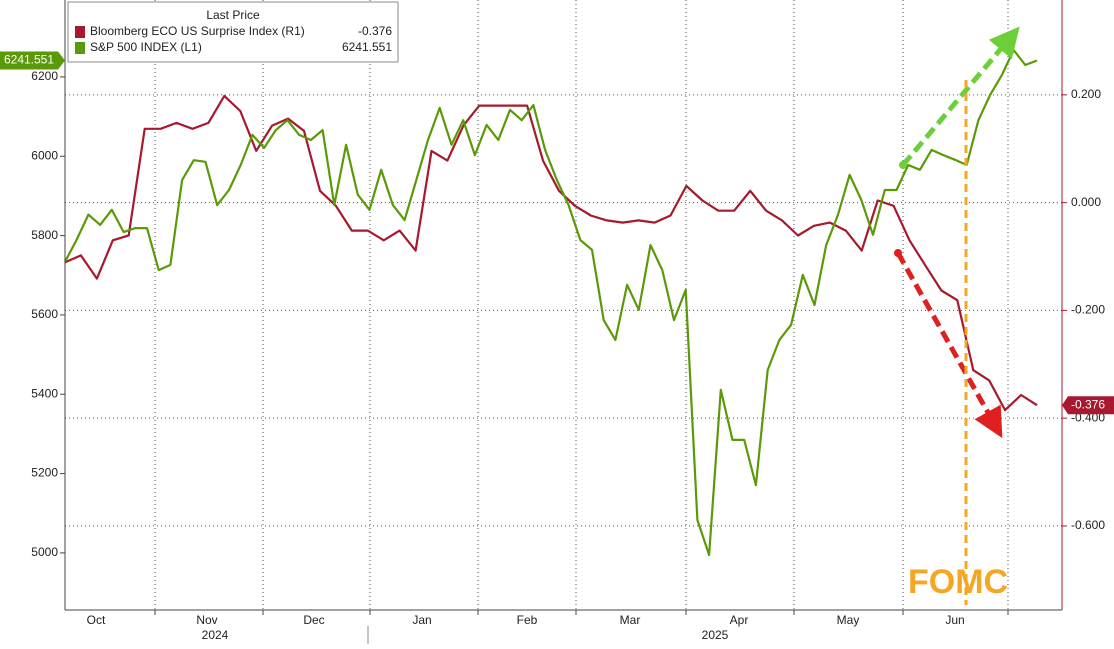 This screenshot has height=649, width=1114. Describe the element at coordinates (949, 345) in the screenshot. I see `down-arrow` at that location.